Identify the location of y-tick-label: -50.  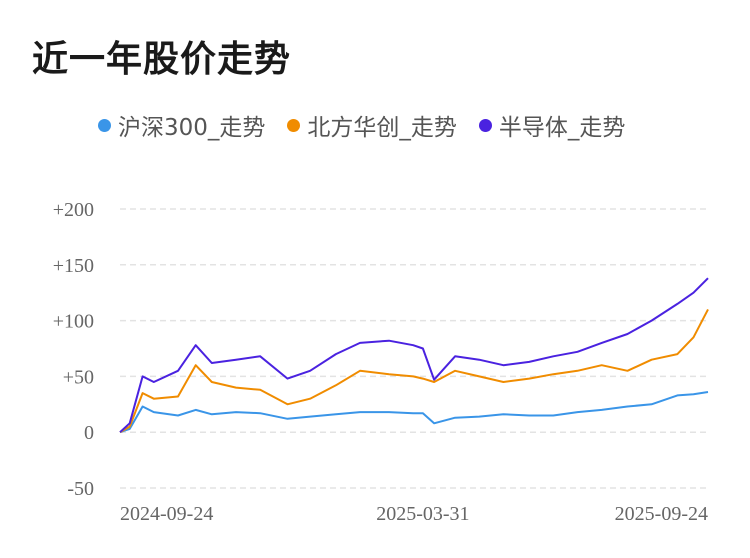
(80, 489).